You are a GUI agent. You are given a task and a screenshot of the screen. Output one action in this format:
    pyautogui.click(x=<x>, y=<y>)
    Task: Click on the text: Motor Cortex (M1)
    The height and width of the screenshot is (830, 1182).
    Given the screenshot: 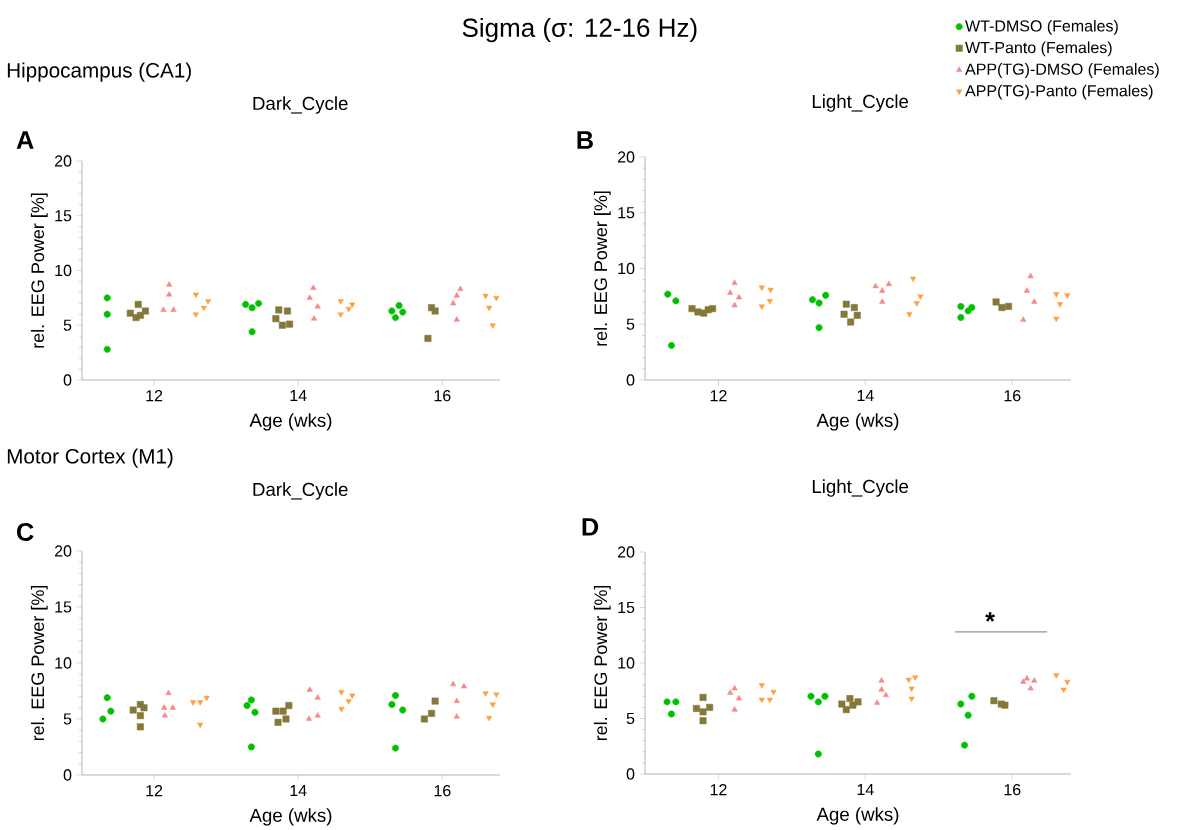 What is the action you would take?
    pyautogui.click(x=90, y=458)
    